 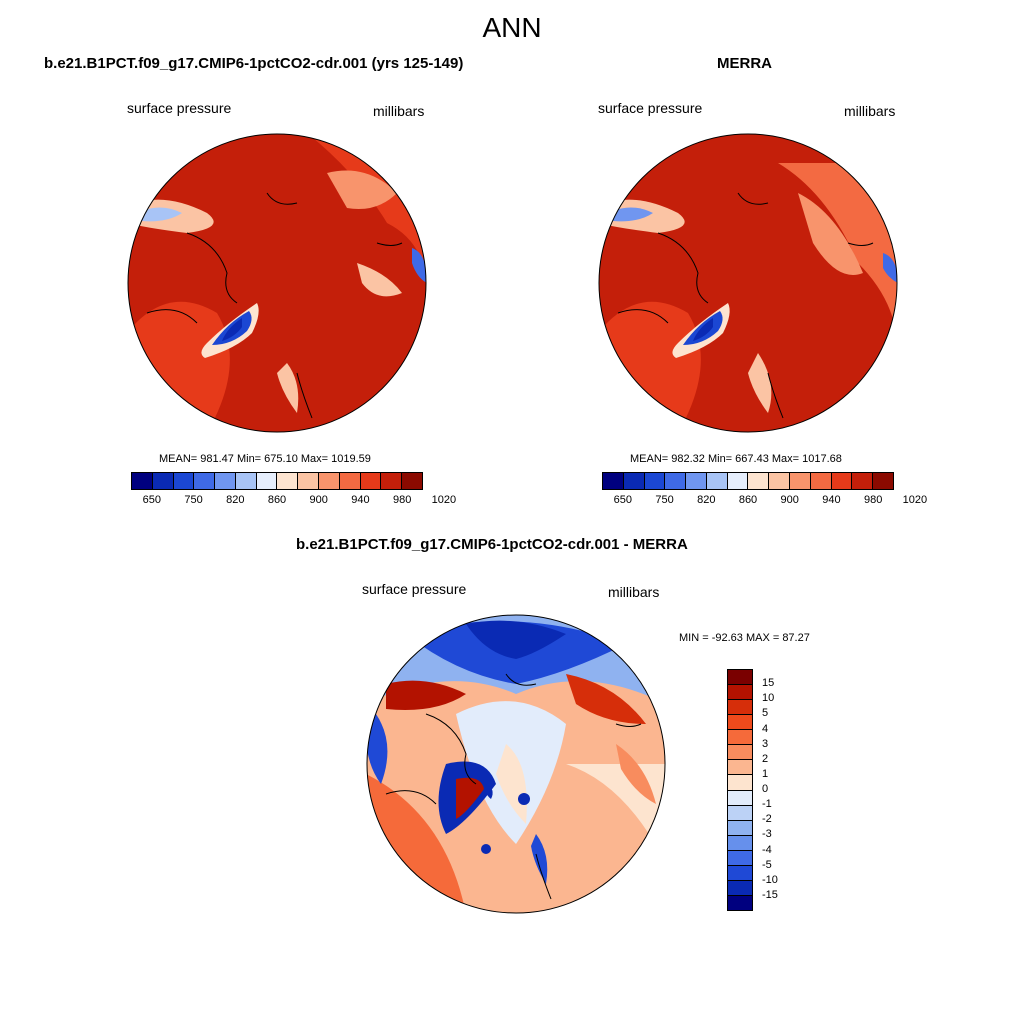 What do you see at coordinates (193, 500) in the screenshot?
I see `panel1-colorbar-tick-label: 750` at bounding box center [193, 500].